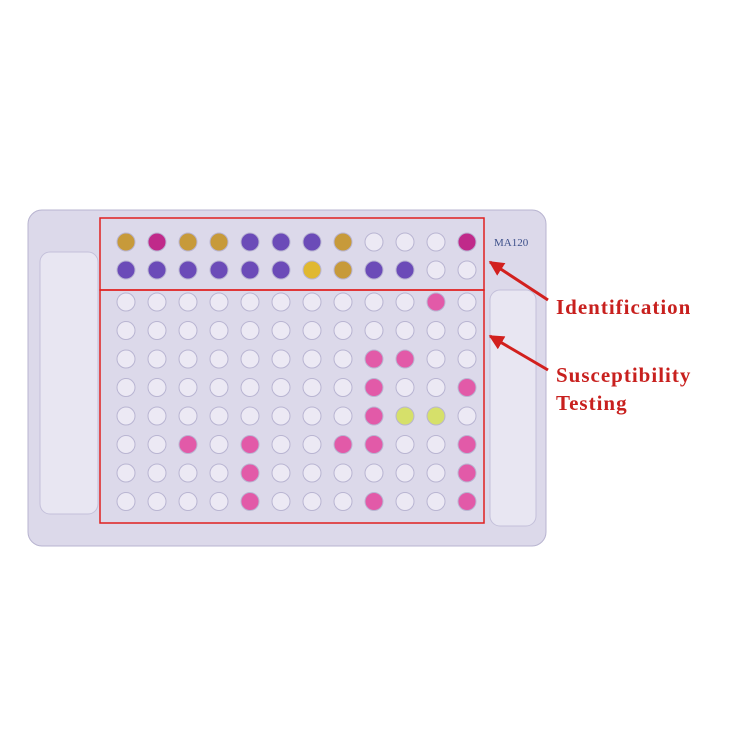 The width and height of the screenshot is (750, 750). I want to click on identification-label: Identification, so click(623, 307).